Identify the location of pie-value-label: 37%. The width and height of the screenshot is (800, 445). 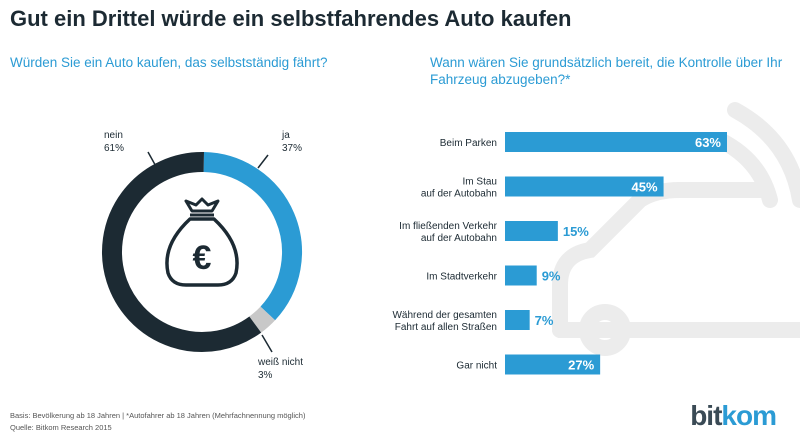
(292, 148).